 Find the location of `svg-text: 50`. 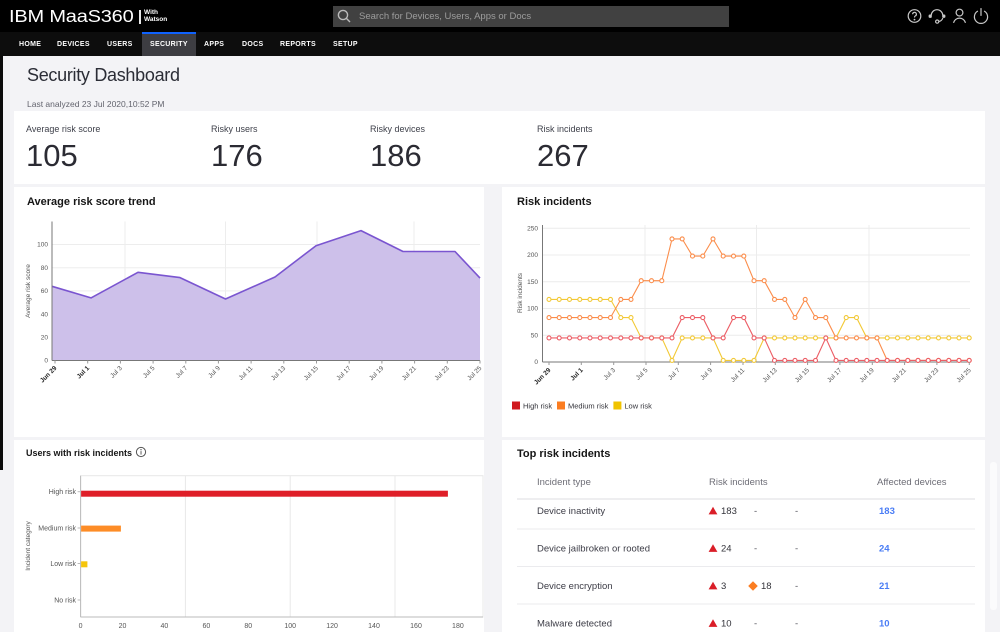

svg-text: 50 is located at coordinates (535, 335).